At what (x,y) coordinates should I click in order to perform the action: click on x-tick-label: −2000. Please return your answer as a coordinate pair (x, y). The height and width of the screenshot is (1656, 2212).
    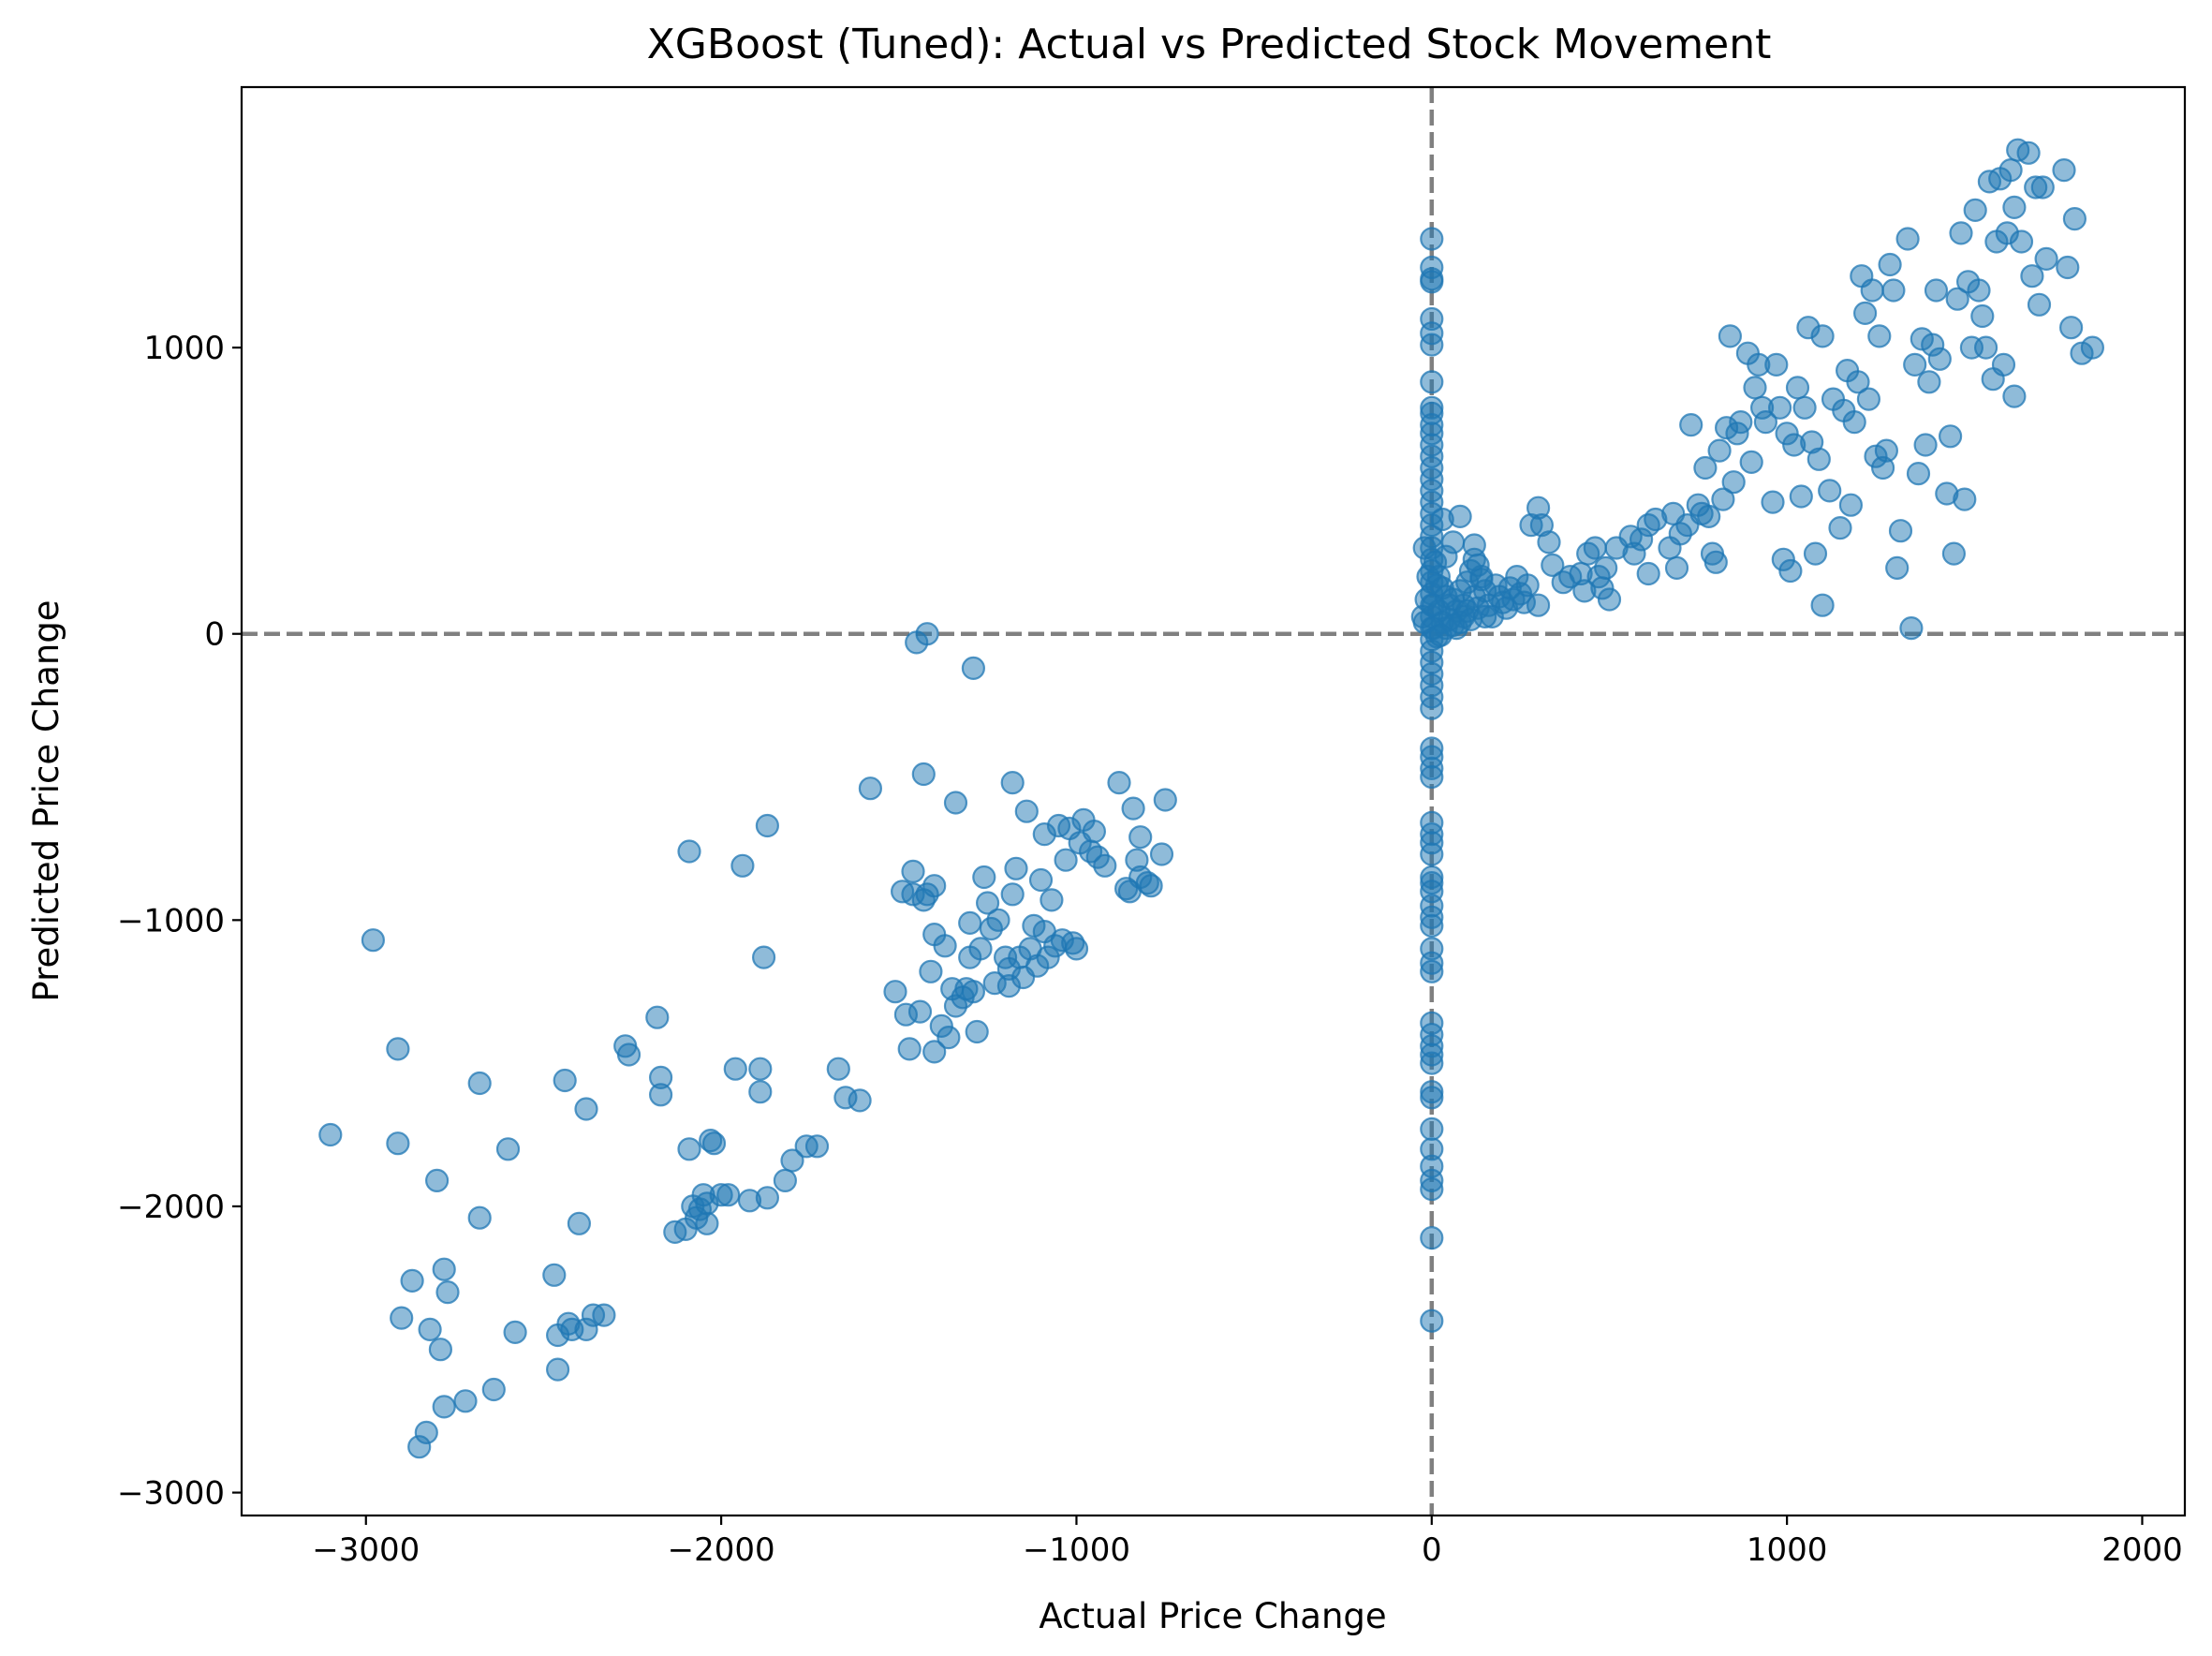
    Looking at the image, I should click on (722, 1550).